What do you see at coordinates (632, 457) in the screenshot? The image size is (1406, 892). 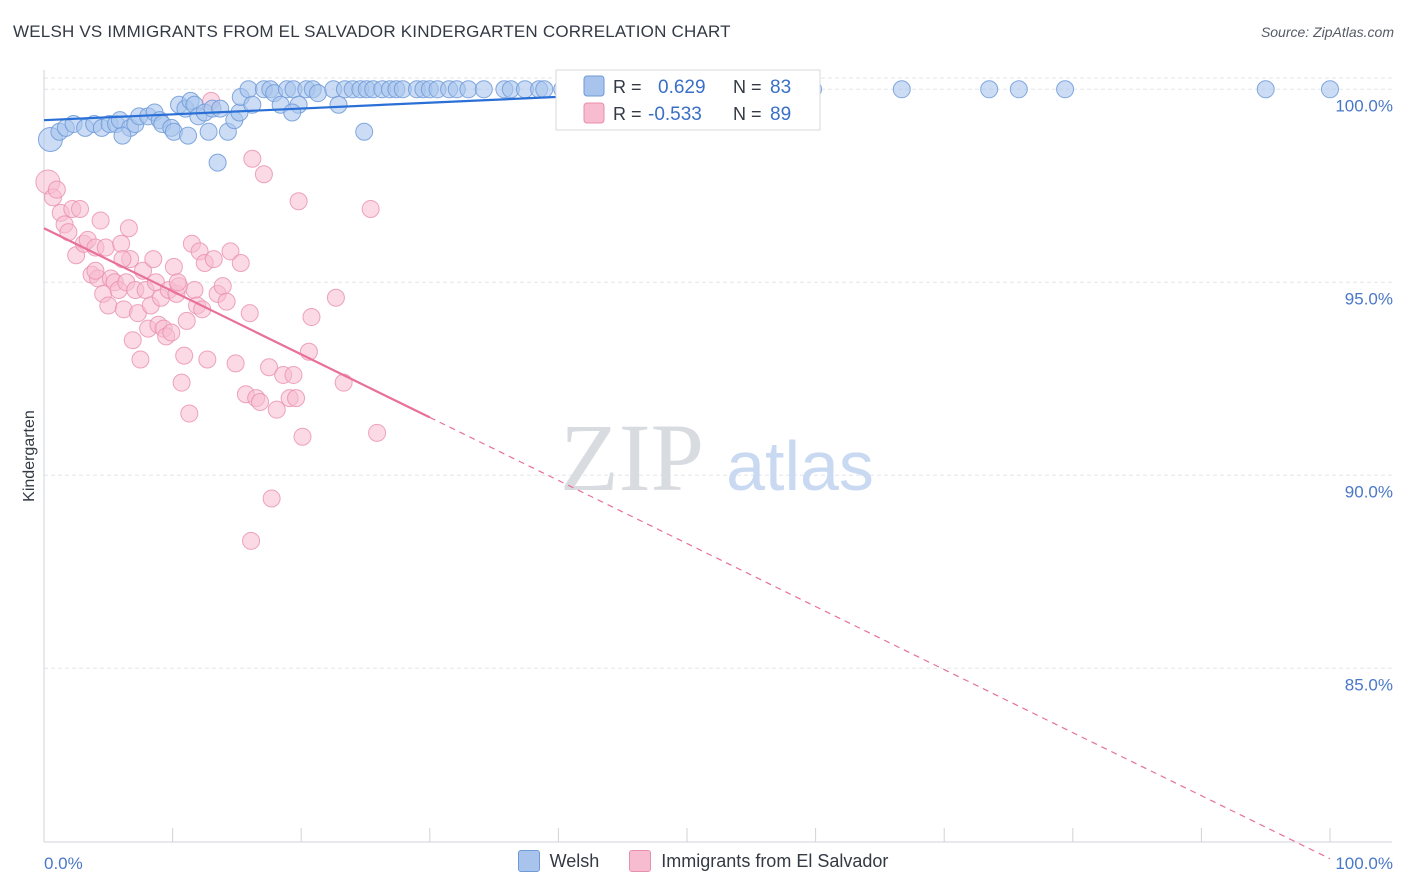 I see `watermark-zip: ZIP` at bounding box center [632, 457].